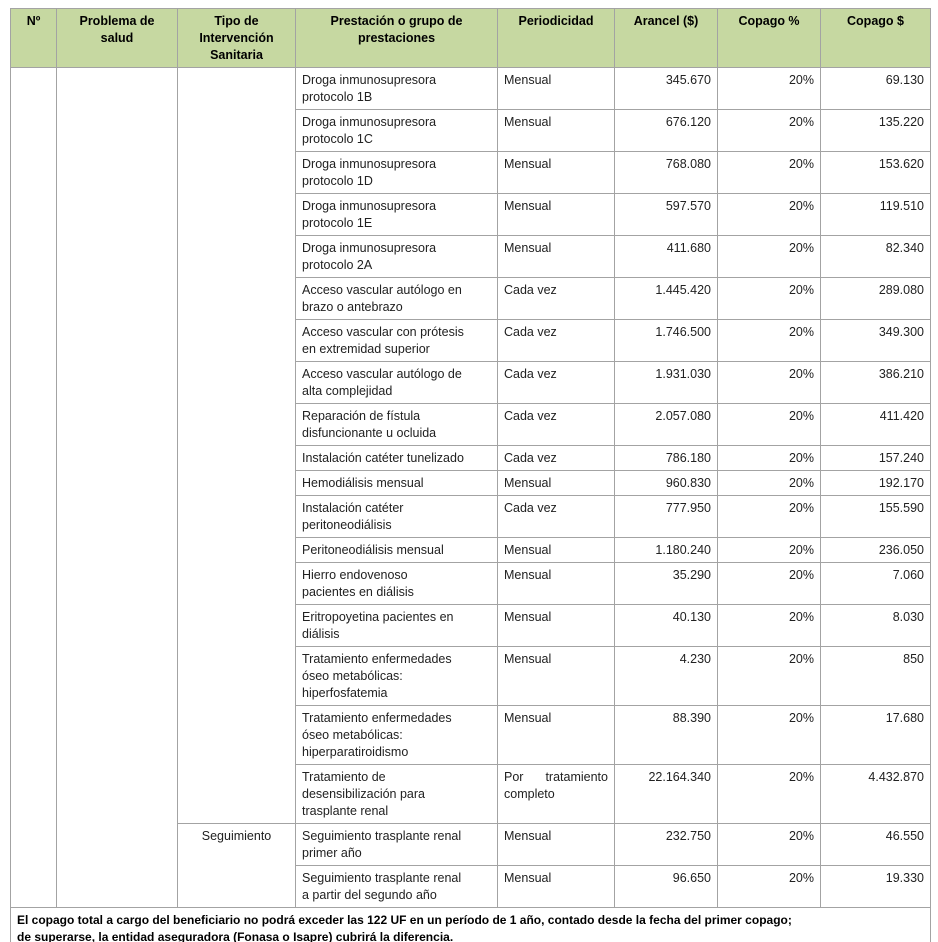 This screenshot has height=942, width=938. I want to click on copago-cell: 192.170, so click(875, 483).